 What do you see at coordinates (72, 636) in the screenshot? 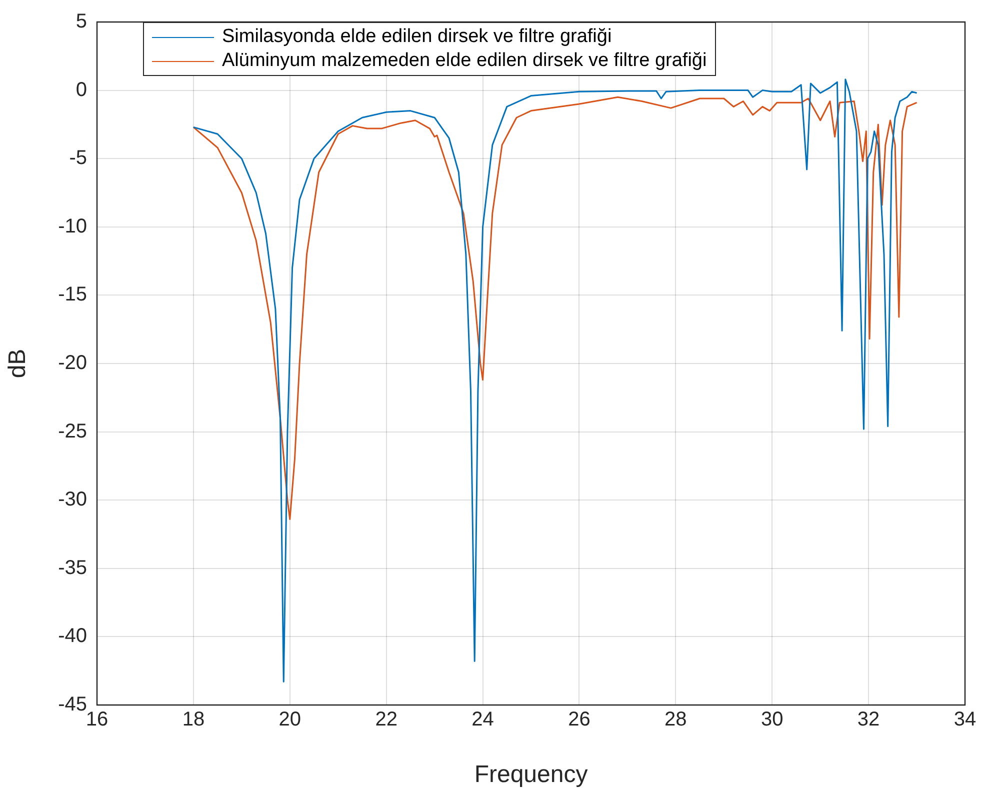
I see `y-tick-label: -40` at bounding box center [72, 636].